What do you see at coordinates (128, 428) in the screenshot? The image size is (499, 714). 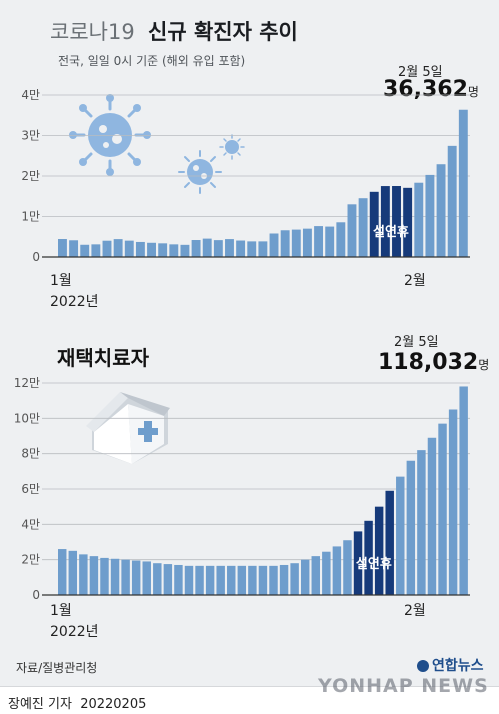 I see `house-icon` at bounding box center [128, 428].